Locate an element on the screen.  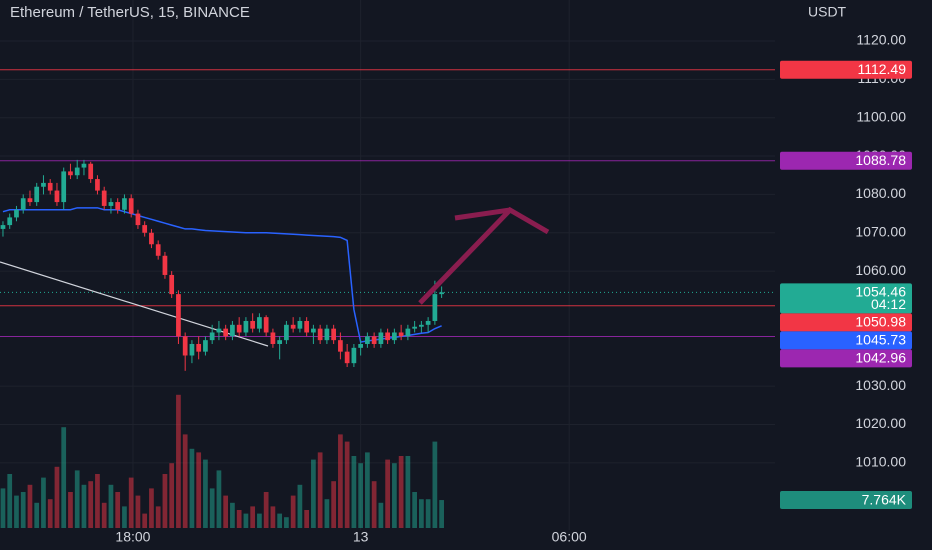
y-tick-label: 1060.00 is located at coordinates (880, 270).